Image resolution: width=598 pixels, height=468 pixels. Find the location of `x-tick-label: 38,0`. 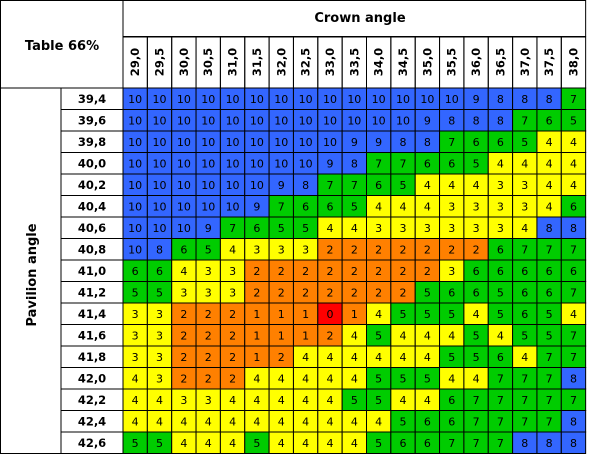

x-tick-label: 38,0 is located at coordinates (573, 62).